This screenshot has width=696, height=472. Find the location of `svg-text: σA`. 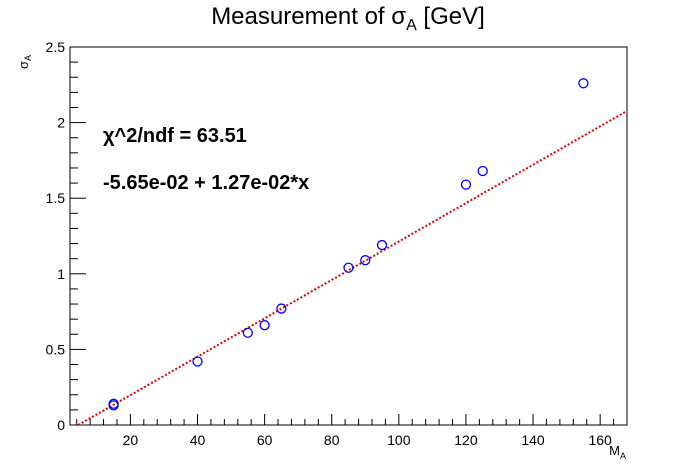

svg-text: σA is located at coordinates (24, 62).